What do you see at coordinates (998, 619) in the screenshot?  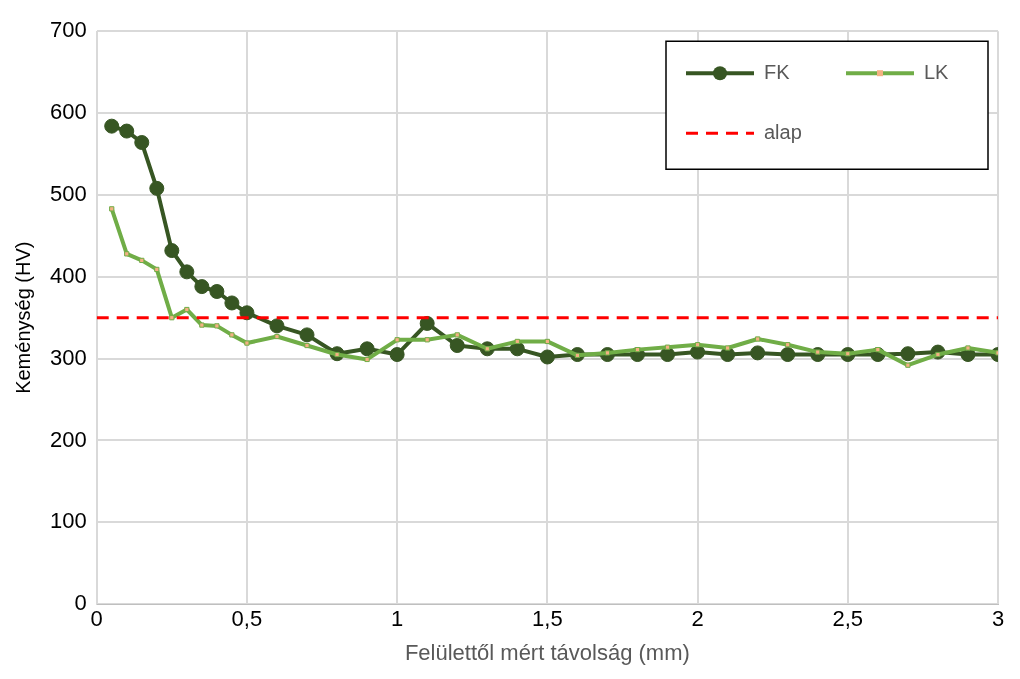 I see `x-tick-label: 3` at bounding box center [998, 619].